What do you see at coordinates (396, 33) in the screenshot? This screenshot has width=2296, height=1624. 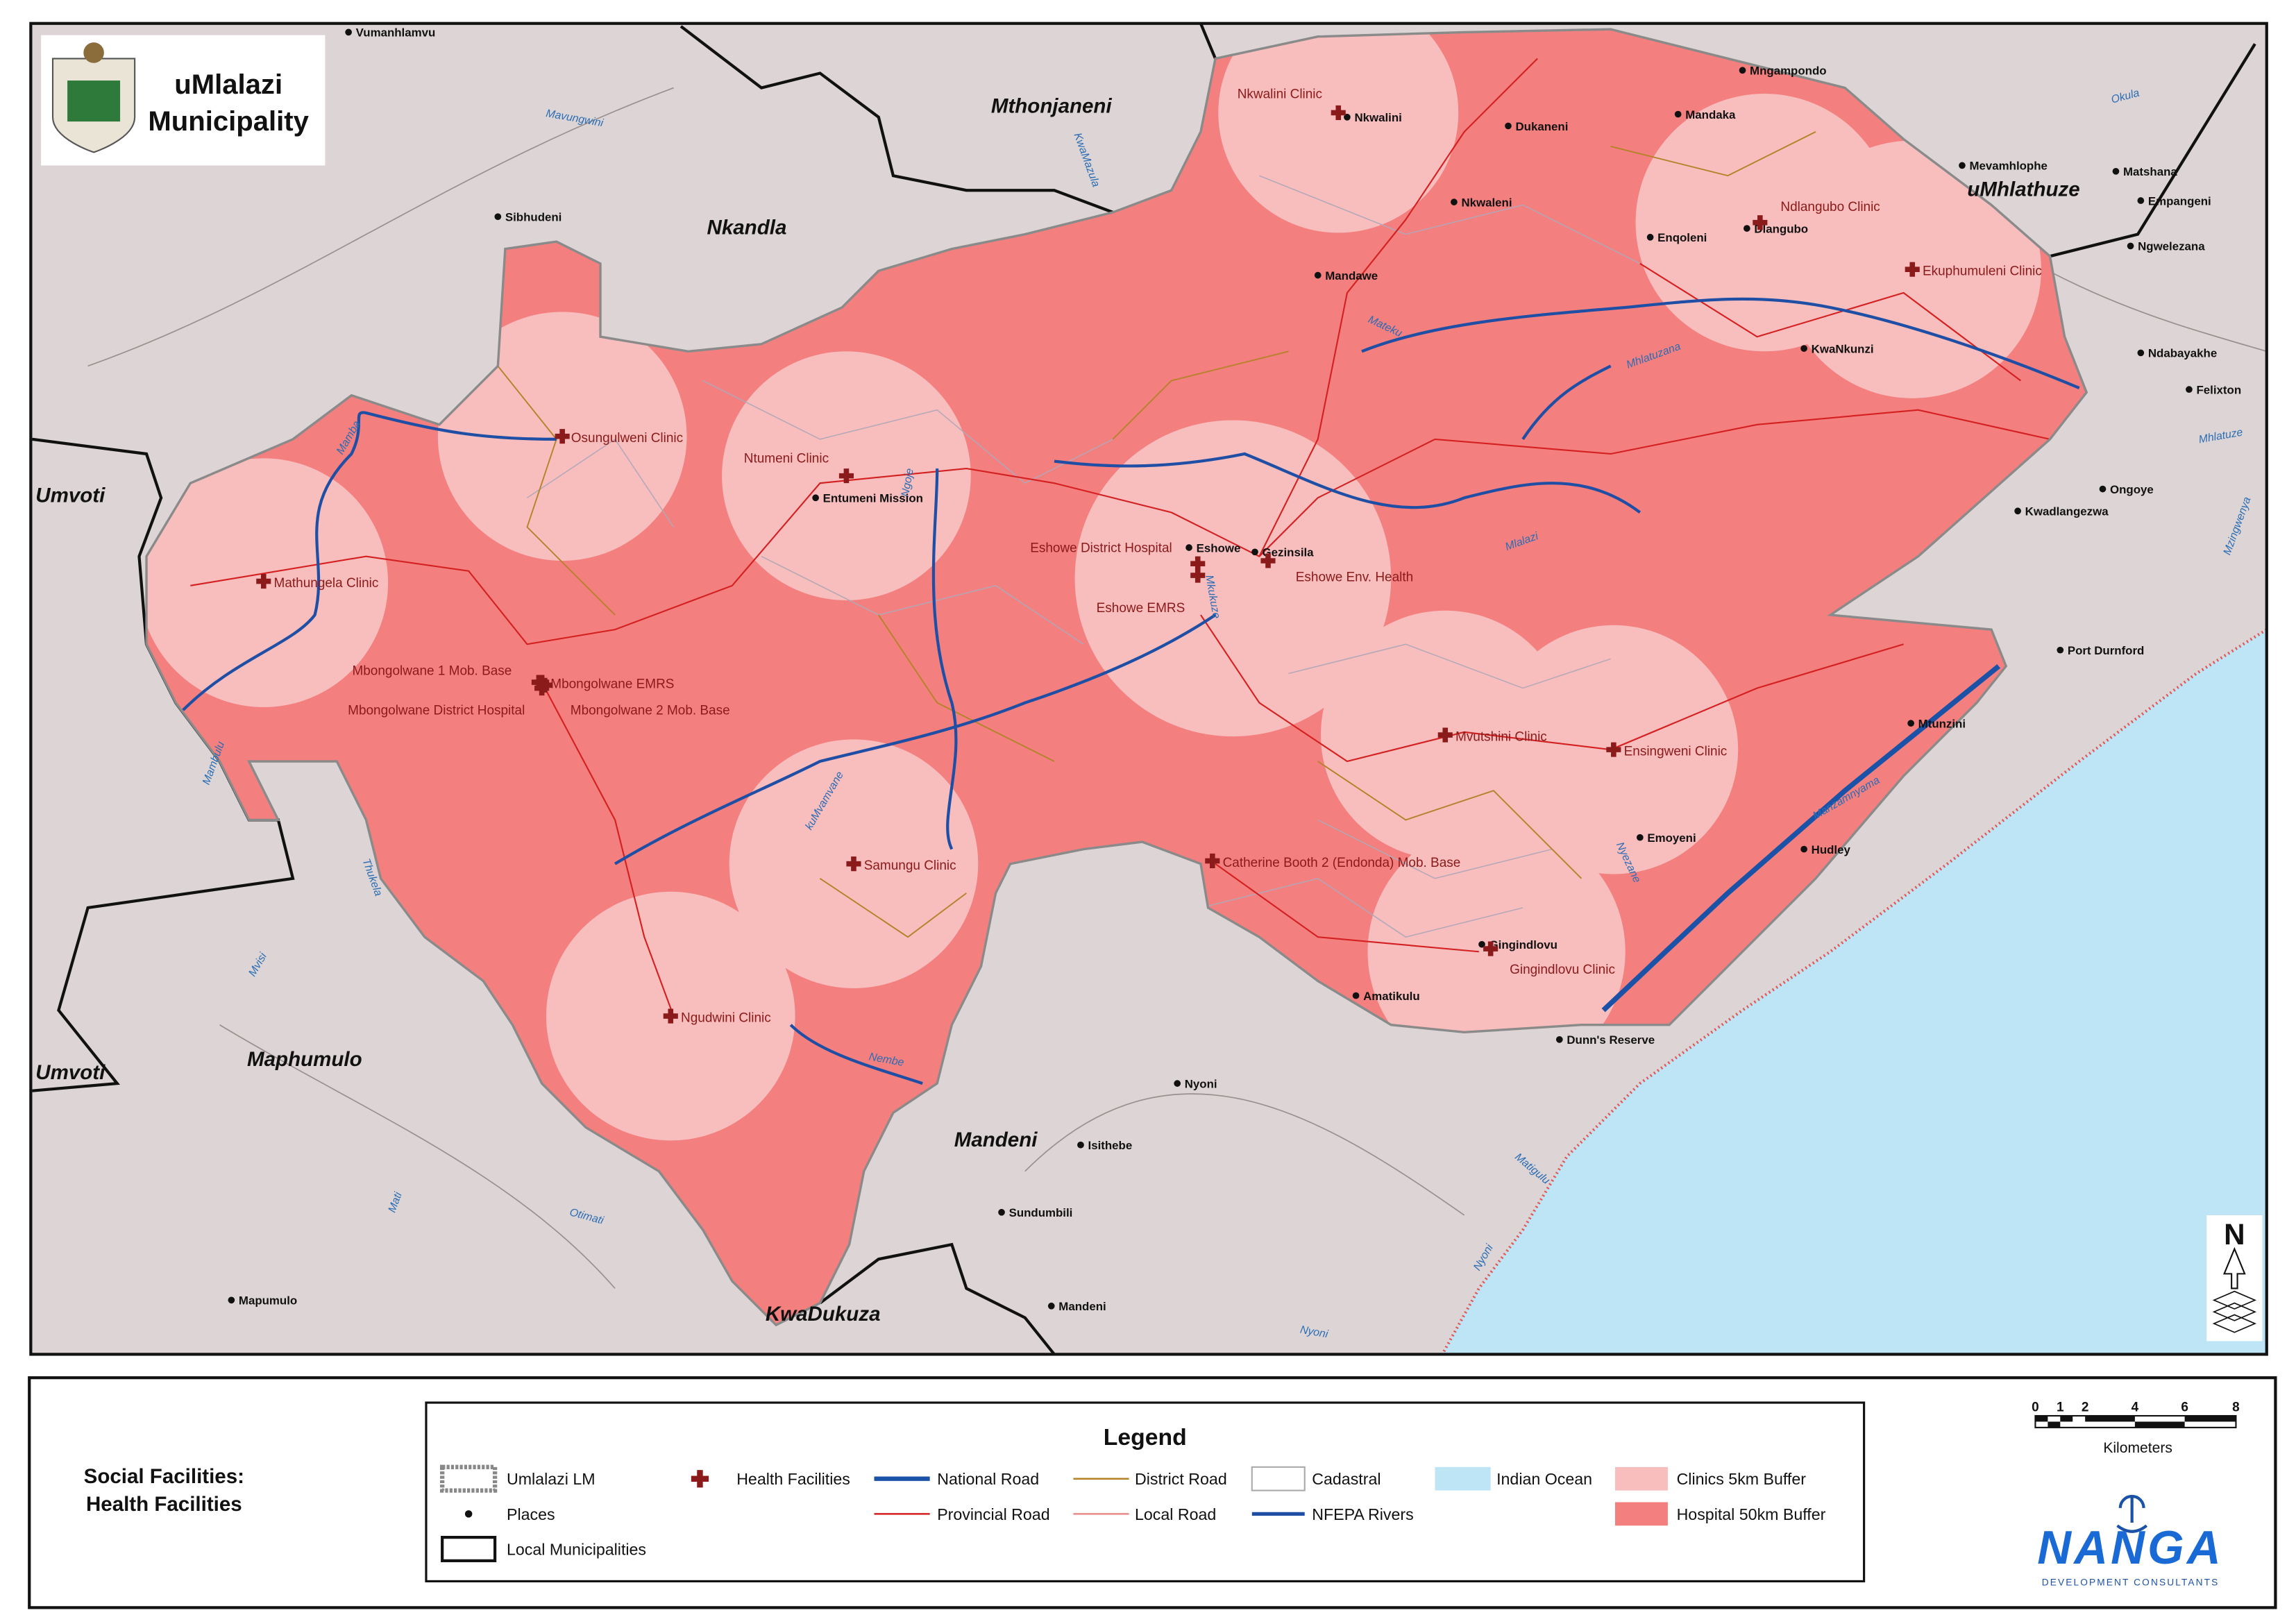 I see `place-label: Vumanhlamvu` at bounding box center [396, 33].